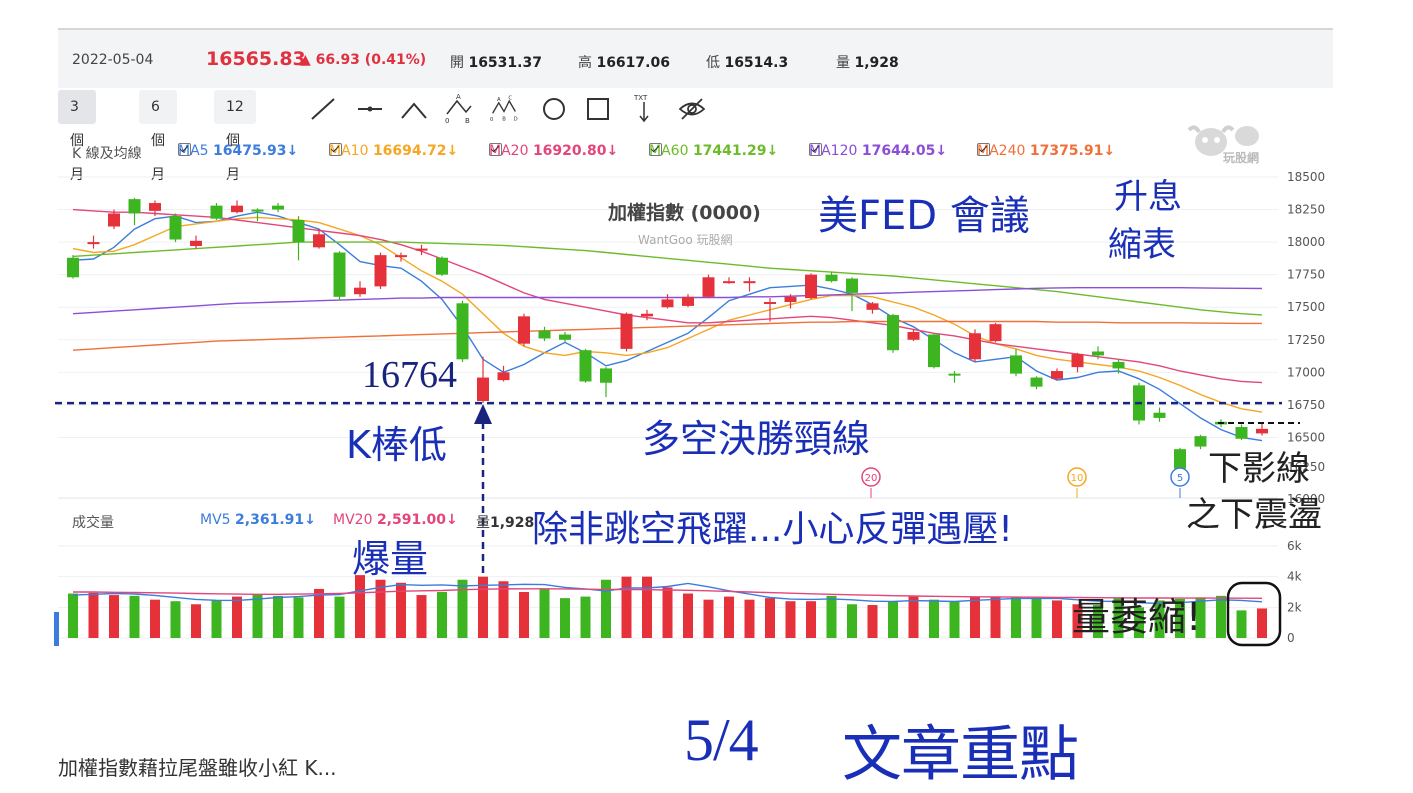  Describe the element at coordinates (107, 154) in the screenshot. I see `legend-title: K 線及均線` at that location.